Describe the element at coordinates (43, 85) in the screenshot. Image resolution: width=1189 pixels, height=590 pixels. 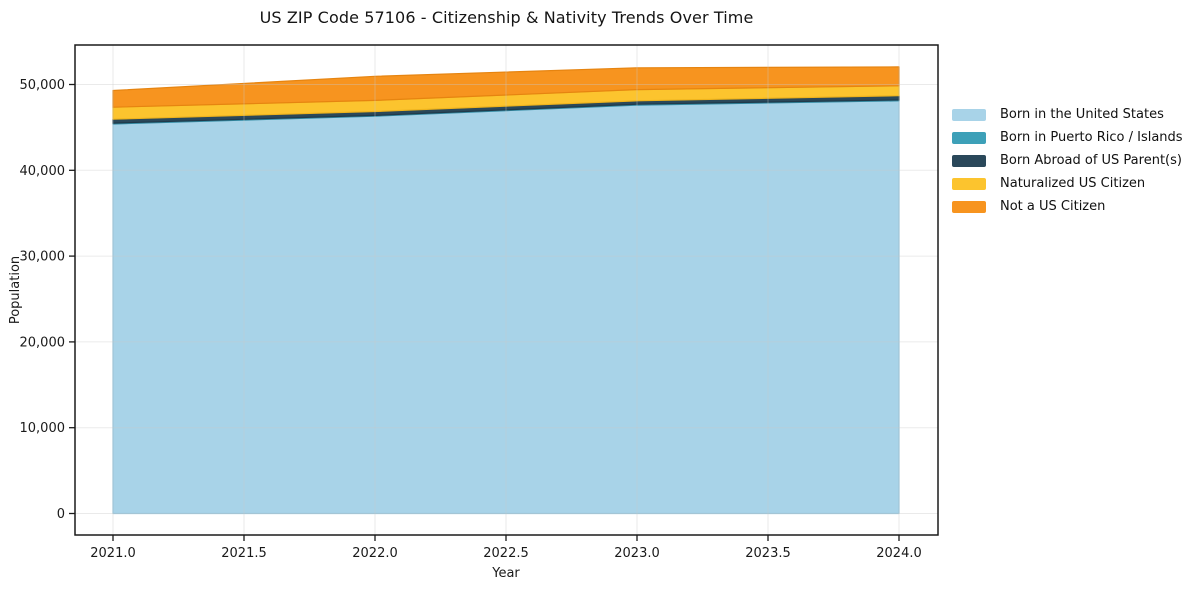
I see `y-axis-tick-label: 50,000` at that location.